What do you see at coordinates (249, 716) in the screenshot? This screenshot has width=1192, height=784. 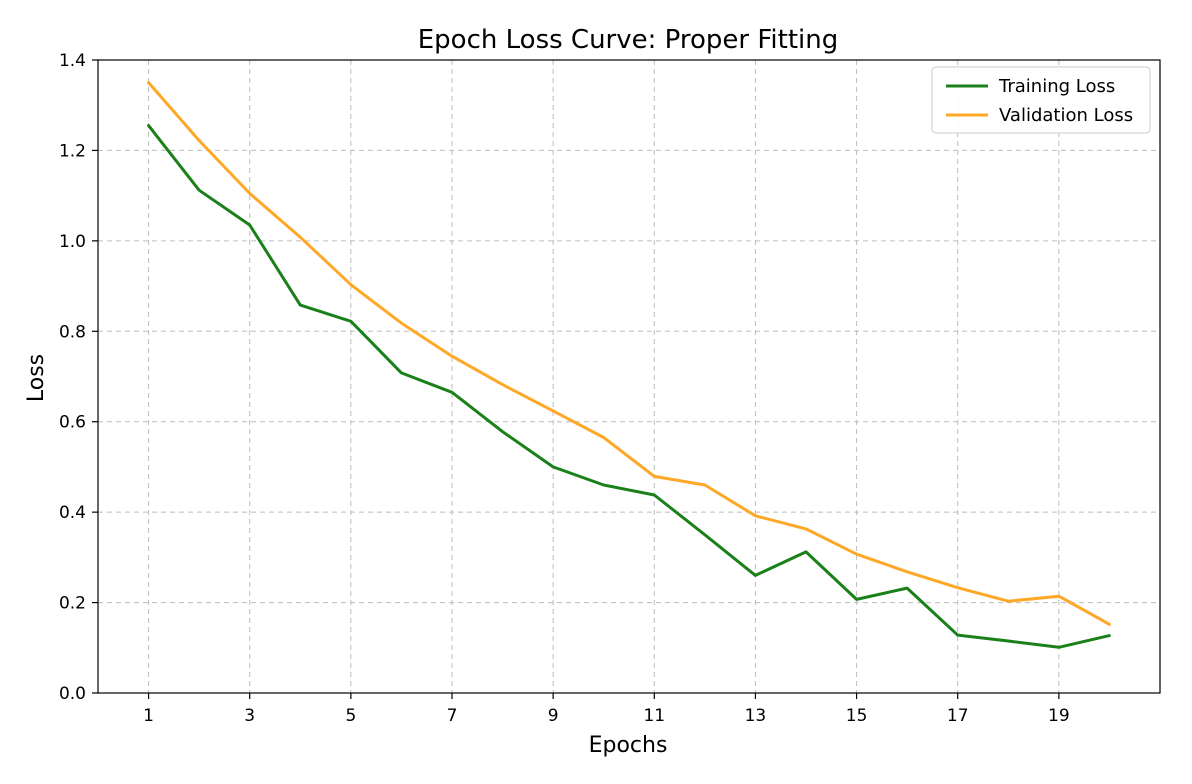 I see `x-tick-label: 3` at bounding box center [249, 716].